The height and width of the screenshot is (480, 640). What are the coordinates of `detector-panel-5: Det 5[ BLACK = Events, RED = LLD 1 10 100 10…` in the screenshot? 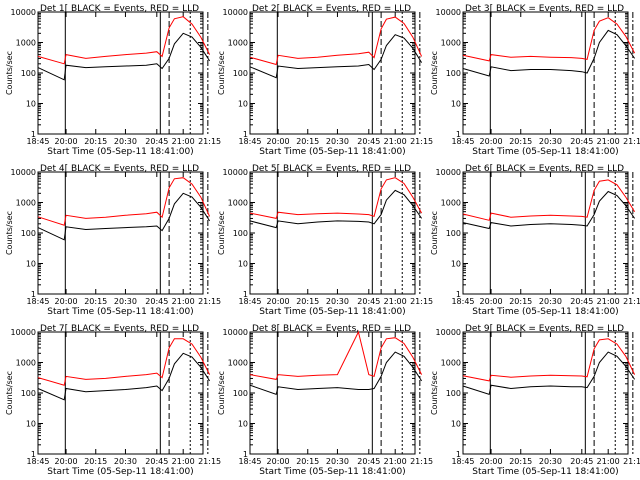 It's located at (325, 240).